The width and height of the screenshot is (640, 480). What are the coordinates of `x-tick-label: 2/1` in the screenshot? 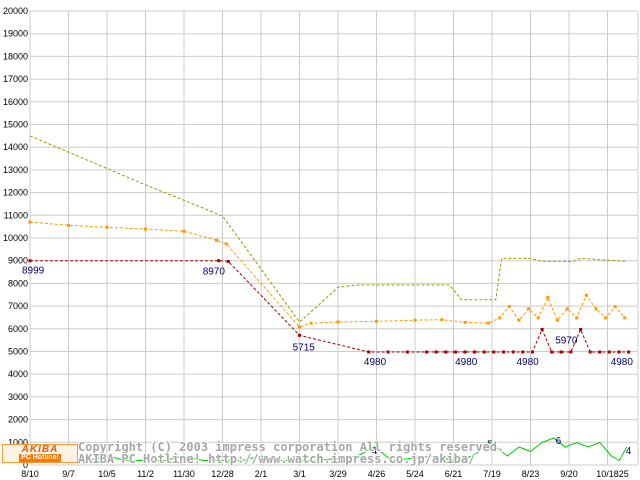 It's located at (261, 474).